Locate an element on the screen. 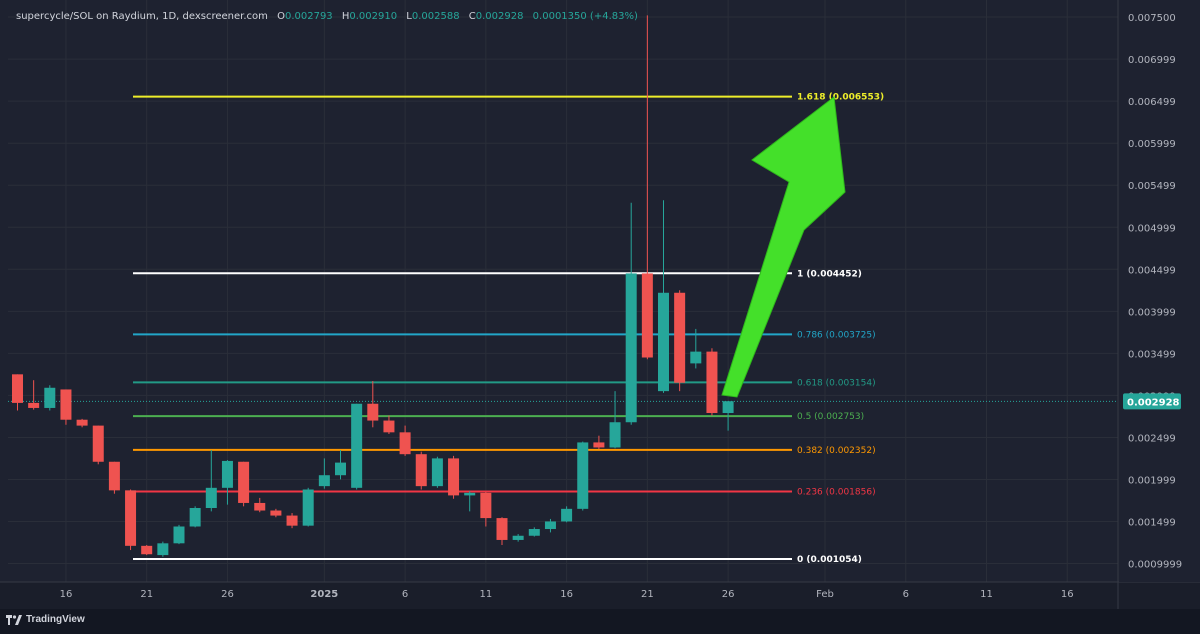  tradingview-brand: TradingView is located at coordinates (55, 619).